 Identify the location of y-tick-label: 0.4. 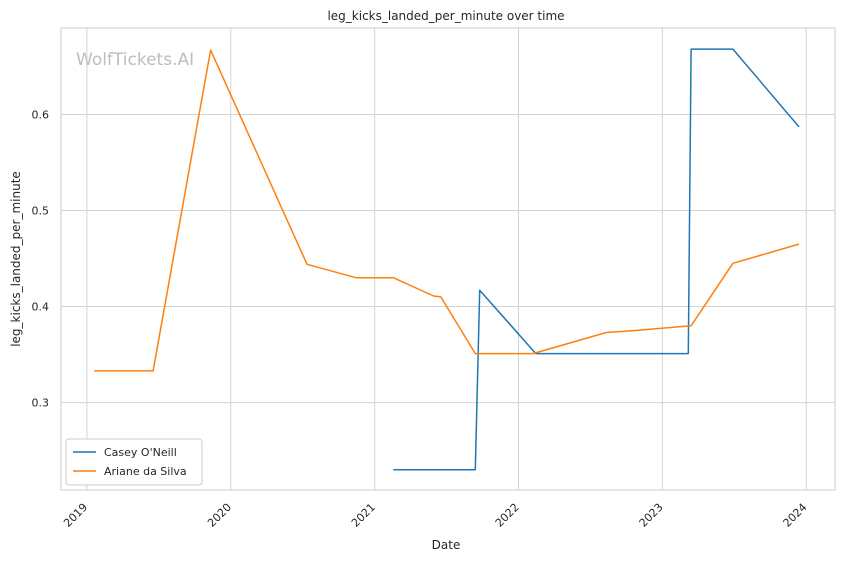
(41, 307).